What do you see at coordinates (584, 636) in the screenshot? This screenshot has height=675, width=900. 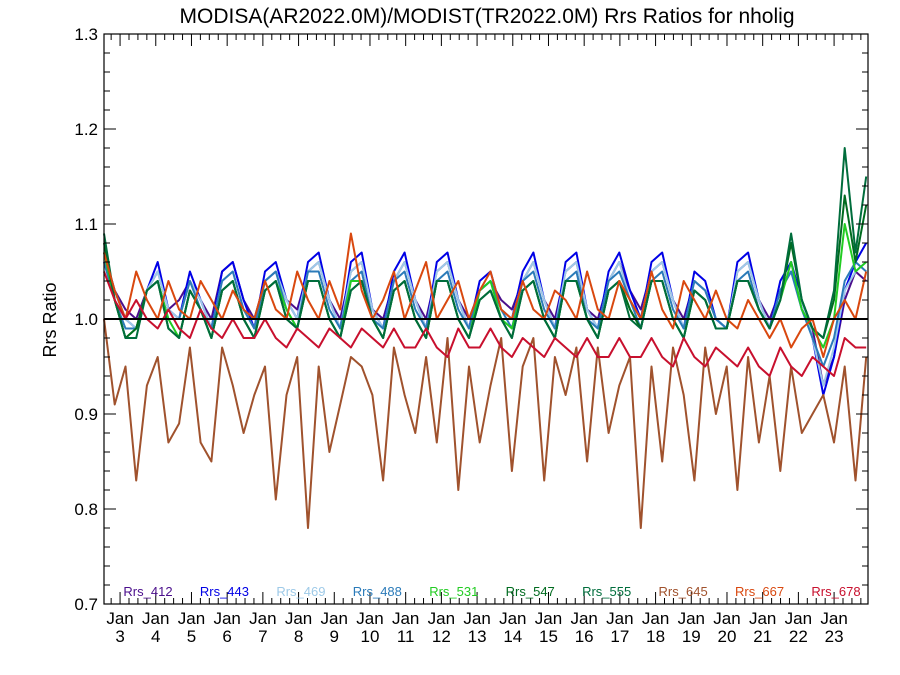 I see `x-tick-label-year: 16` at bounding box center [584, 636].